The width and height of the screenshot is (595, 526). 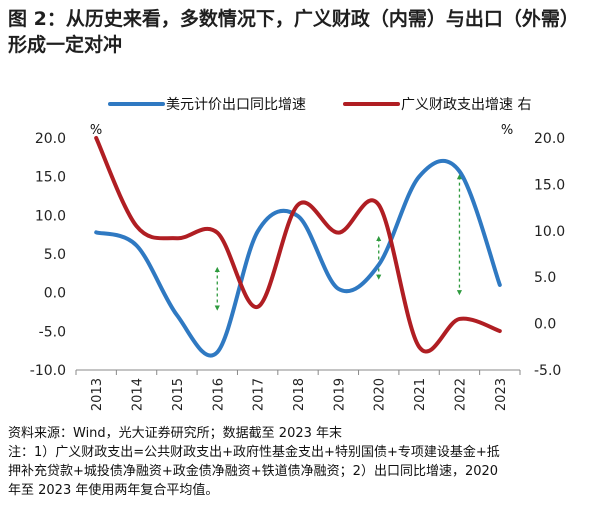 What do you see at coordinates (319, 105) in the screenshot?
I see `chart-legend: 美元计价出口同比增速 广义财政支出增速 右` at bounding box center [319, 105].